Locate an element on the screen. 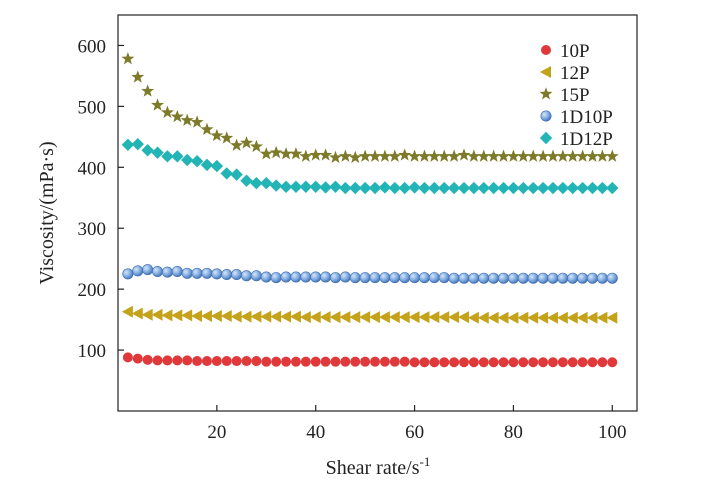 The image size is (715, 484). legend-item-15p: 15P is located at coordinates (564, 95).